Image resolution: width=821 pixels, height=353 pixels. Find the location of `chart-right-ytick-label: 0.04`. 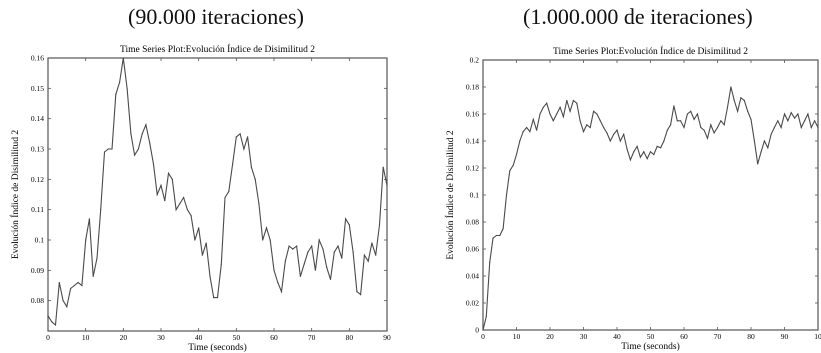

chart-right-ytick-label: 0.04 is located at coordinates (472, 276).